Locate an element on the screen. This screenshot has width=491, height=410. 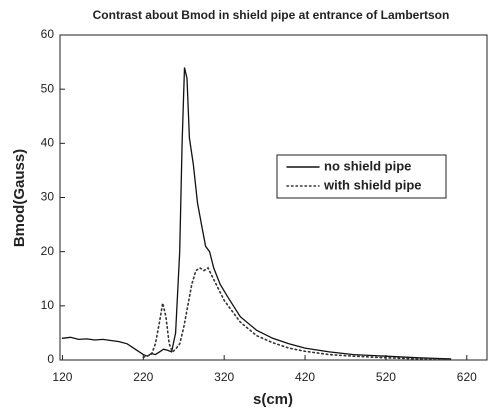
y-axis-label: Bmod(Gauss) is located at coordinates (19, 198).